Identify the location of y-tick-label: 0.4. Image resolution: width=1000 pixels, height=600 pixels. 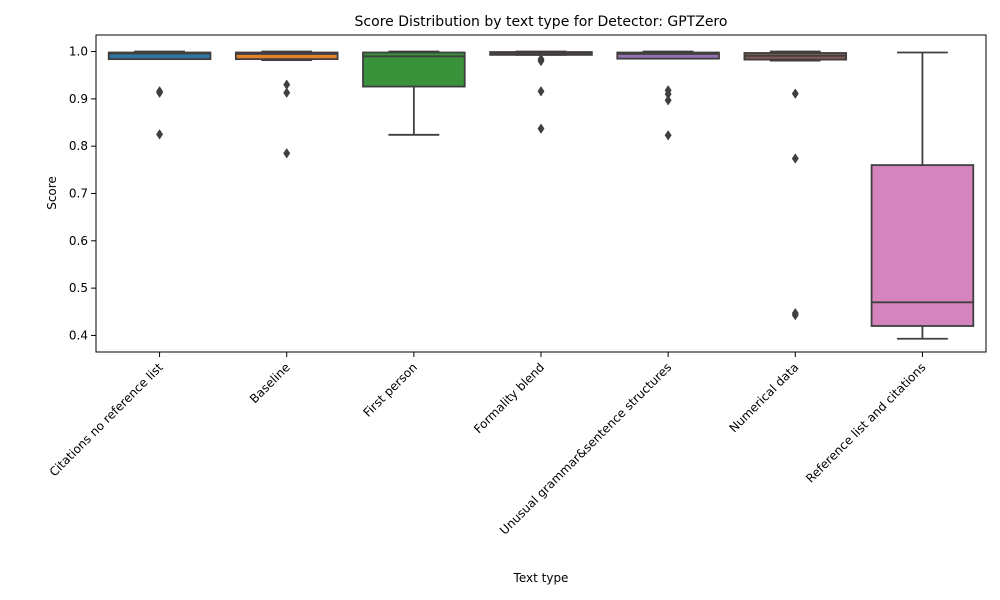
(78, 335).